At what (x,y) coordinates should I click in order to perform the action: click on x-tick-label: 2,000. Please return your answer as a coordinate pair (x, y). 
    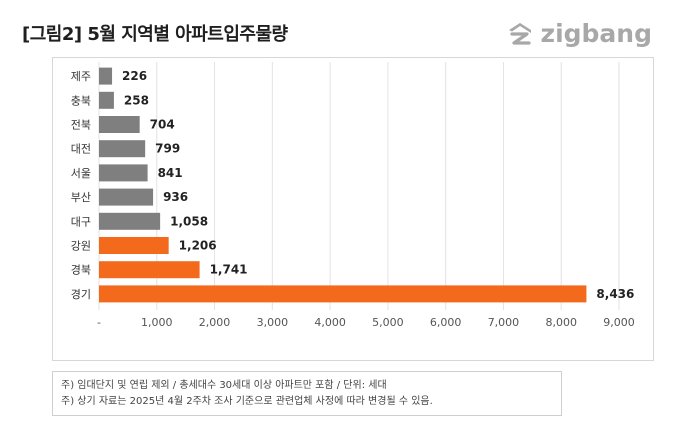
    Looking at the image, I should click on (215, 322).